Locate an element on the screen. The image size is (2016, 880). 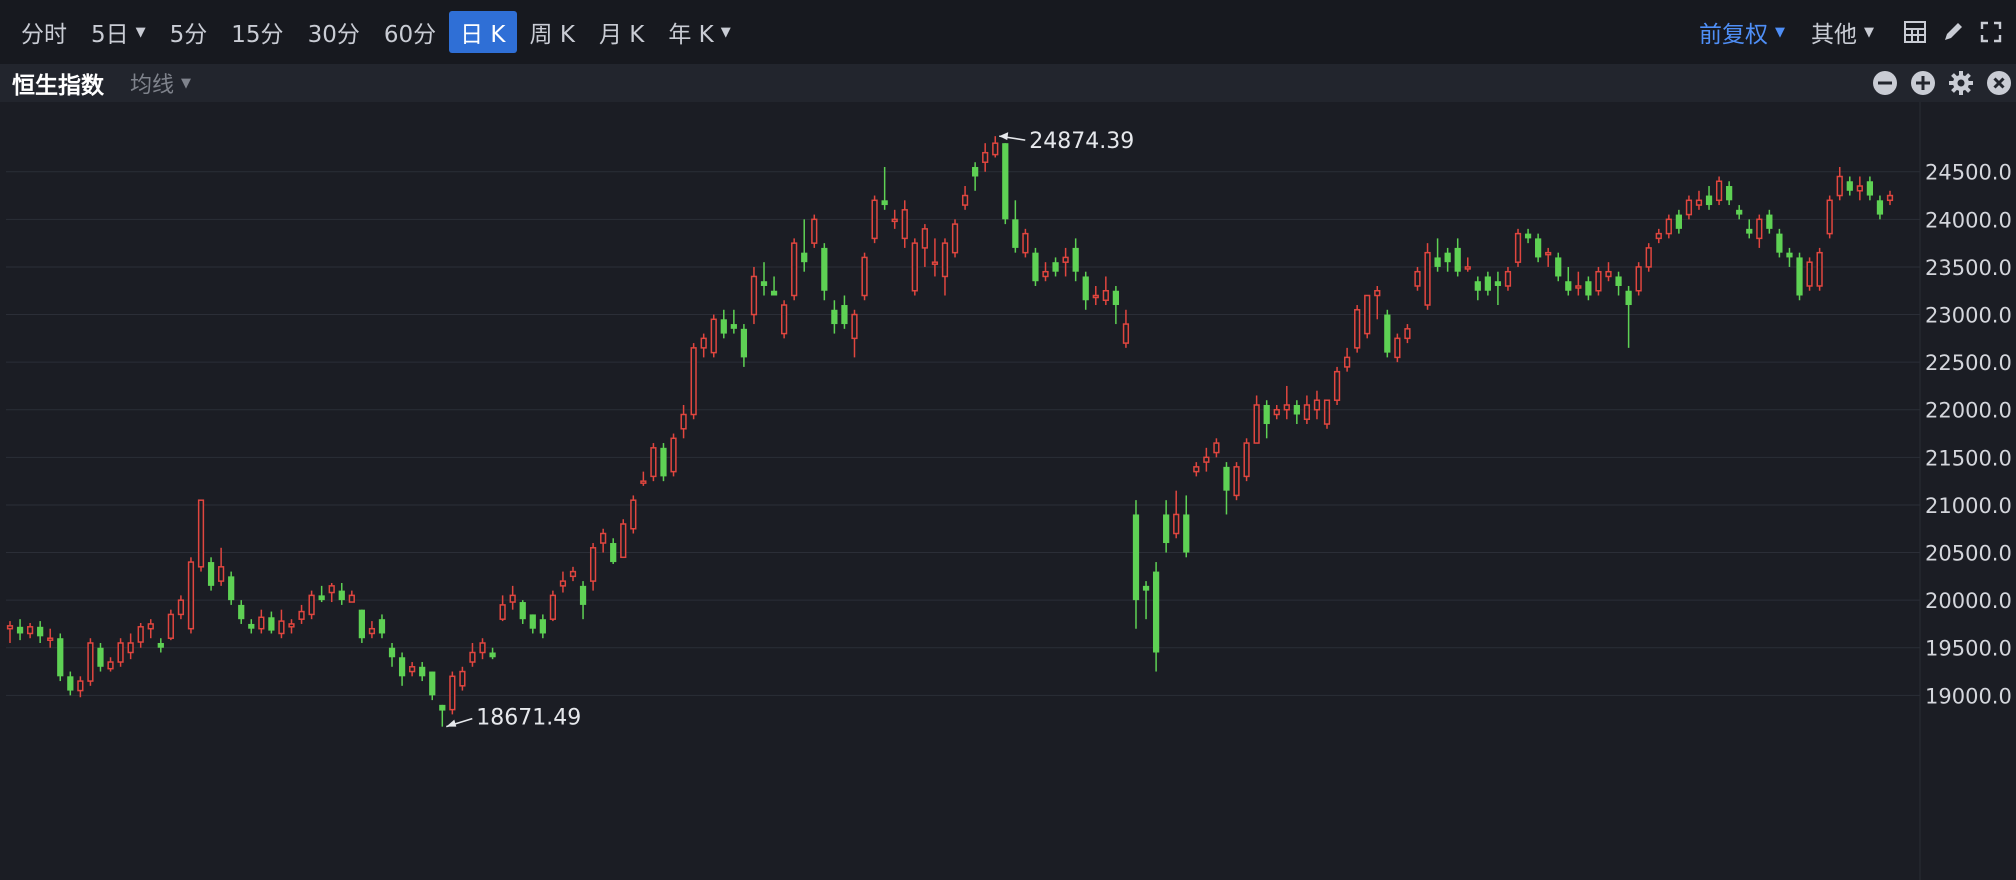
draw-pen-icon is located at coordinates (1953, 32).